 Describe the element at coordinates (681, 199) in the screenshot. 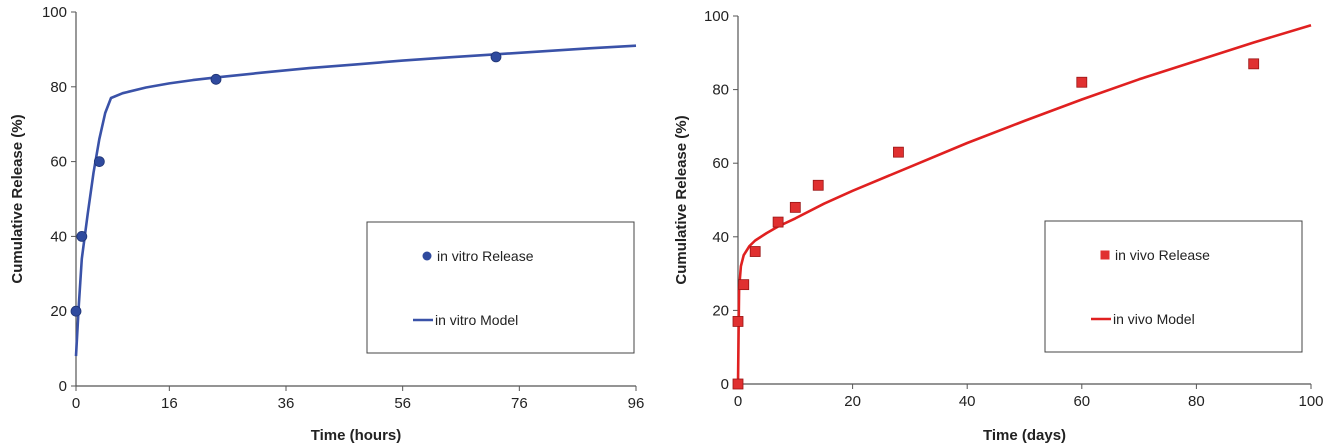

I see `chart-right-y-axis-title: Cumulative Release (%)` at that location.